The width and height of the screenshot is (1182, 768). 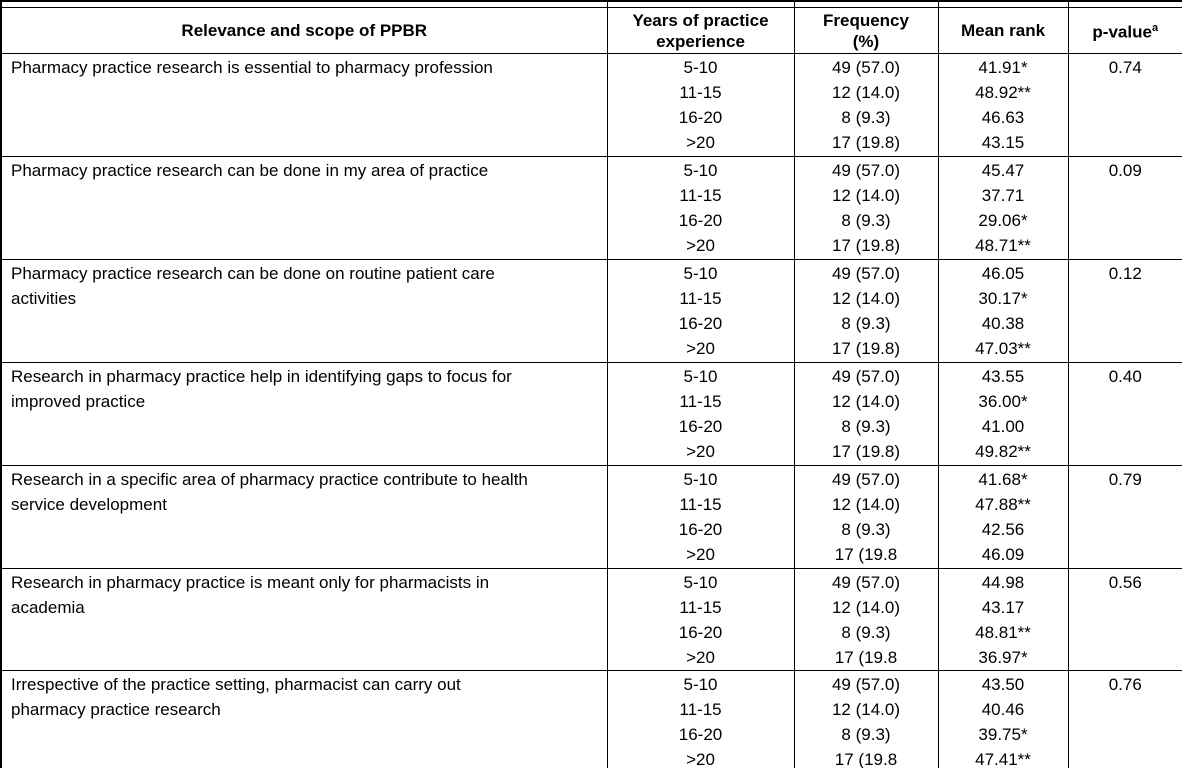 I want to click on mean-rank-cell: 41.91* 48.92** 46.63 43.15, so click(x=1003, y=105).